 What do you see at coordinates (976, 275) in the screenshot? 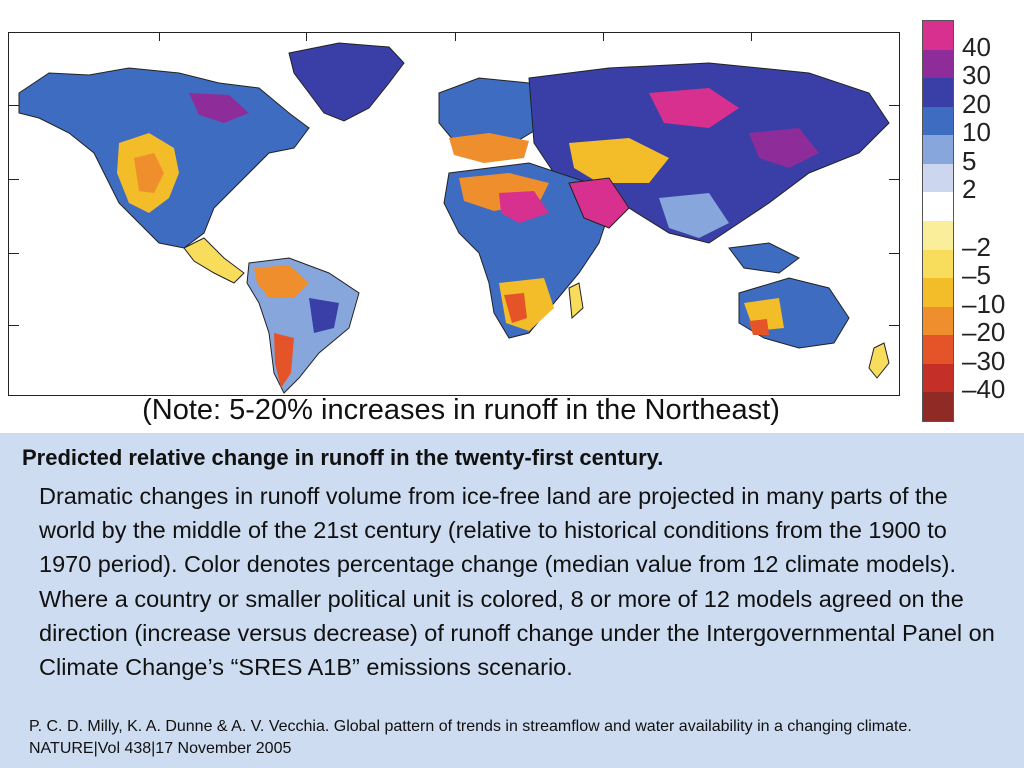
I see `legend-label: –5` at bounding box center [976, 275].